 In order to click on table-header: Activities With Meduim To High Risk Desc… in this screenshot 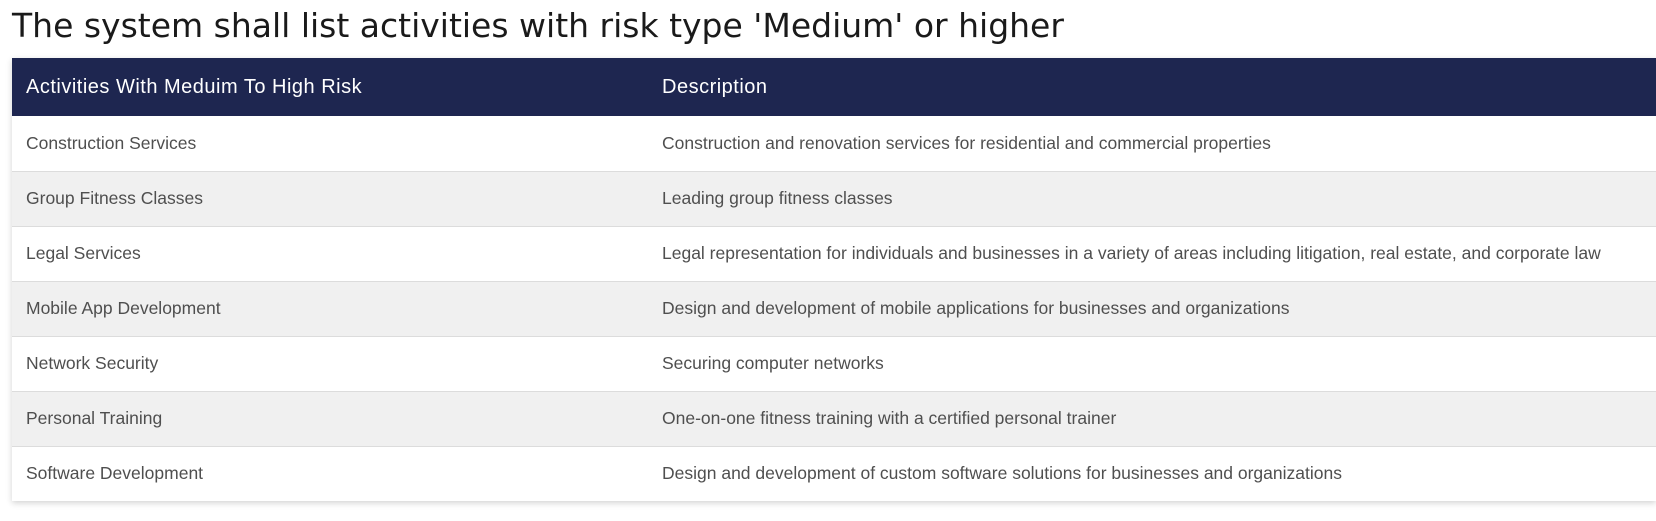, I will do `click(834, 87)`.